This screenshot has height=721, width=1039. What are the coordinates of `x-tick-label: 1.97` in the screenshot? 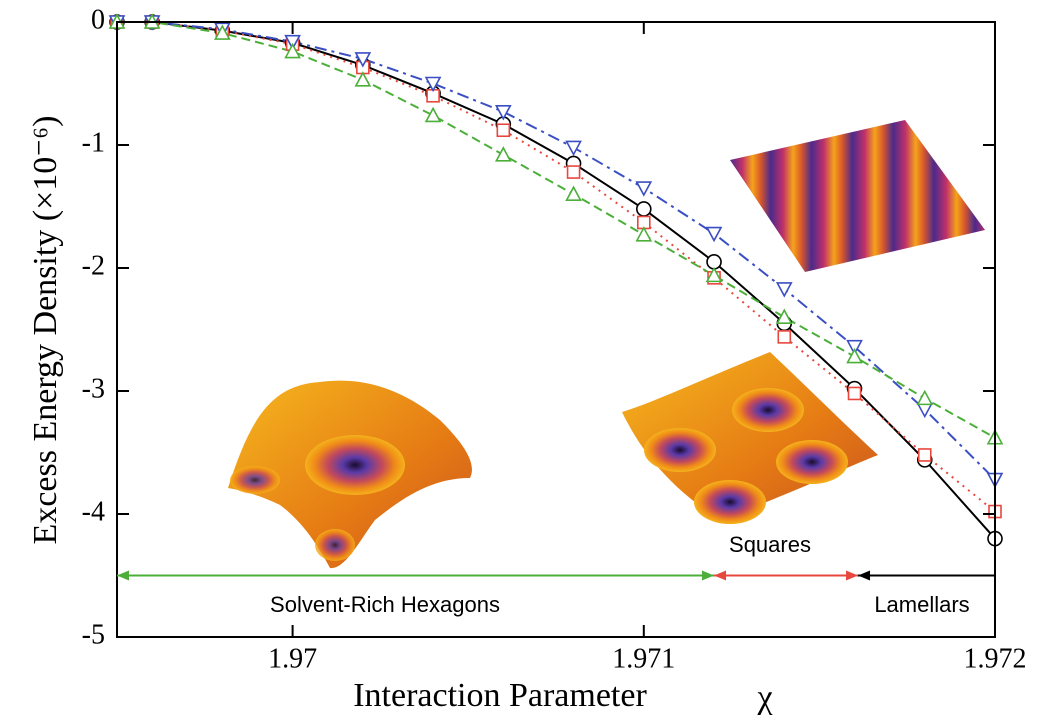 It's located at (292, 658).